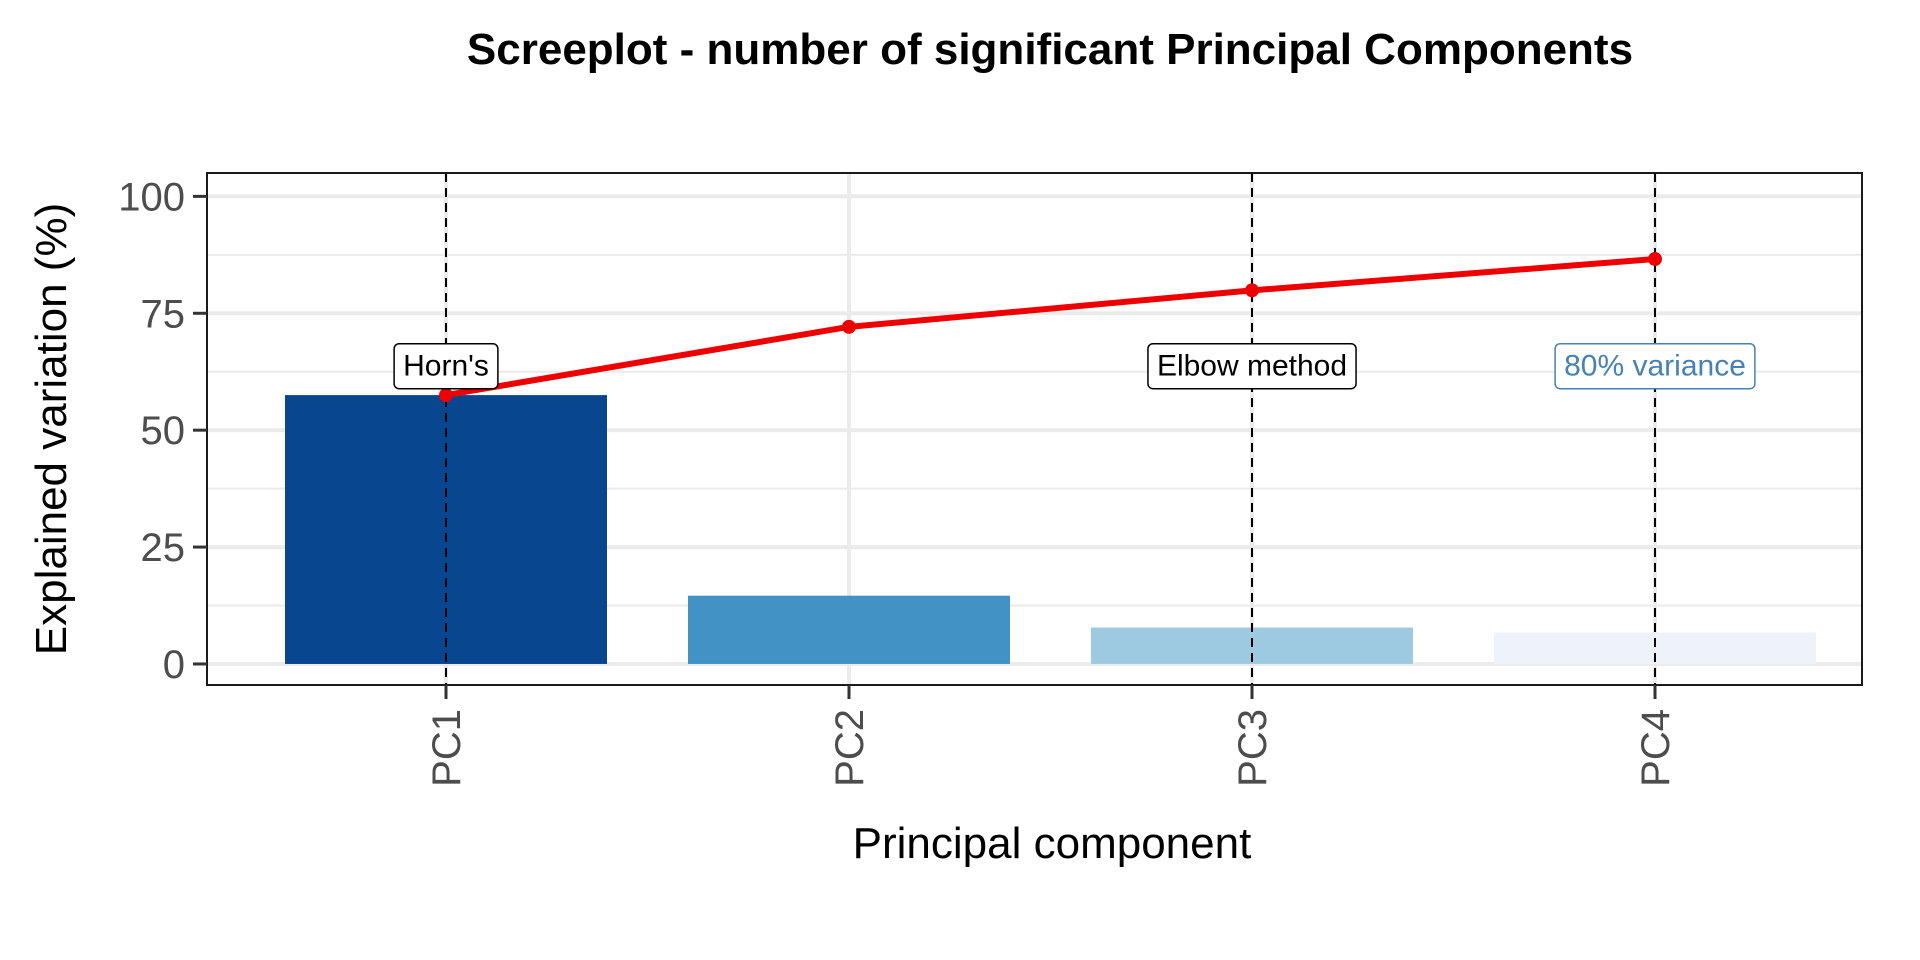 This screenshot has height=960, width=1920. What do you see at coordinates (1253, 748) in the screenshot?
I see `x-tick-label: PC3` at bounding box center [1253, 748].